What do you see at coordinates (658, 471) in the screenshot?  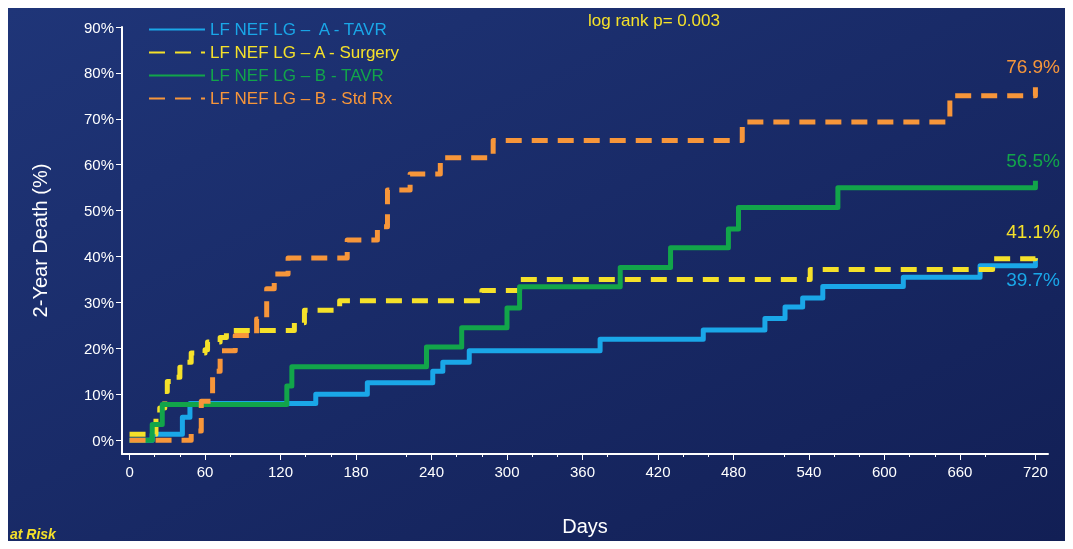 I see `x-tick-label: 420` at bounding box center [658, 471].